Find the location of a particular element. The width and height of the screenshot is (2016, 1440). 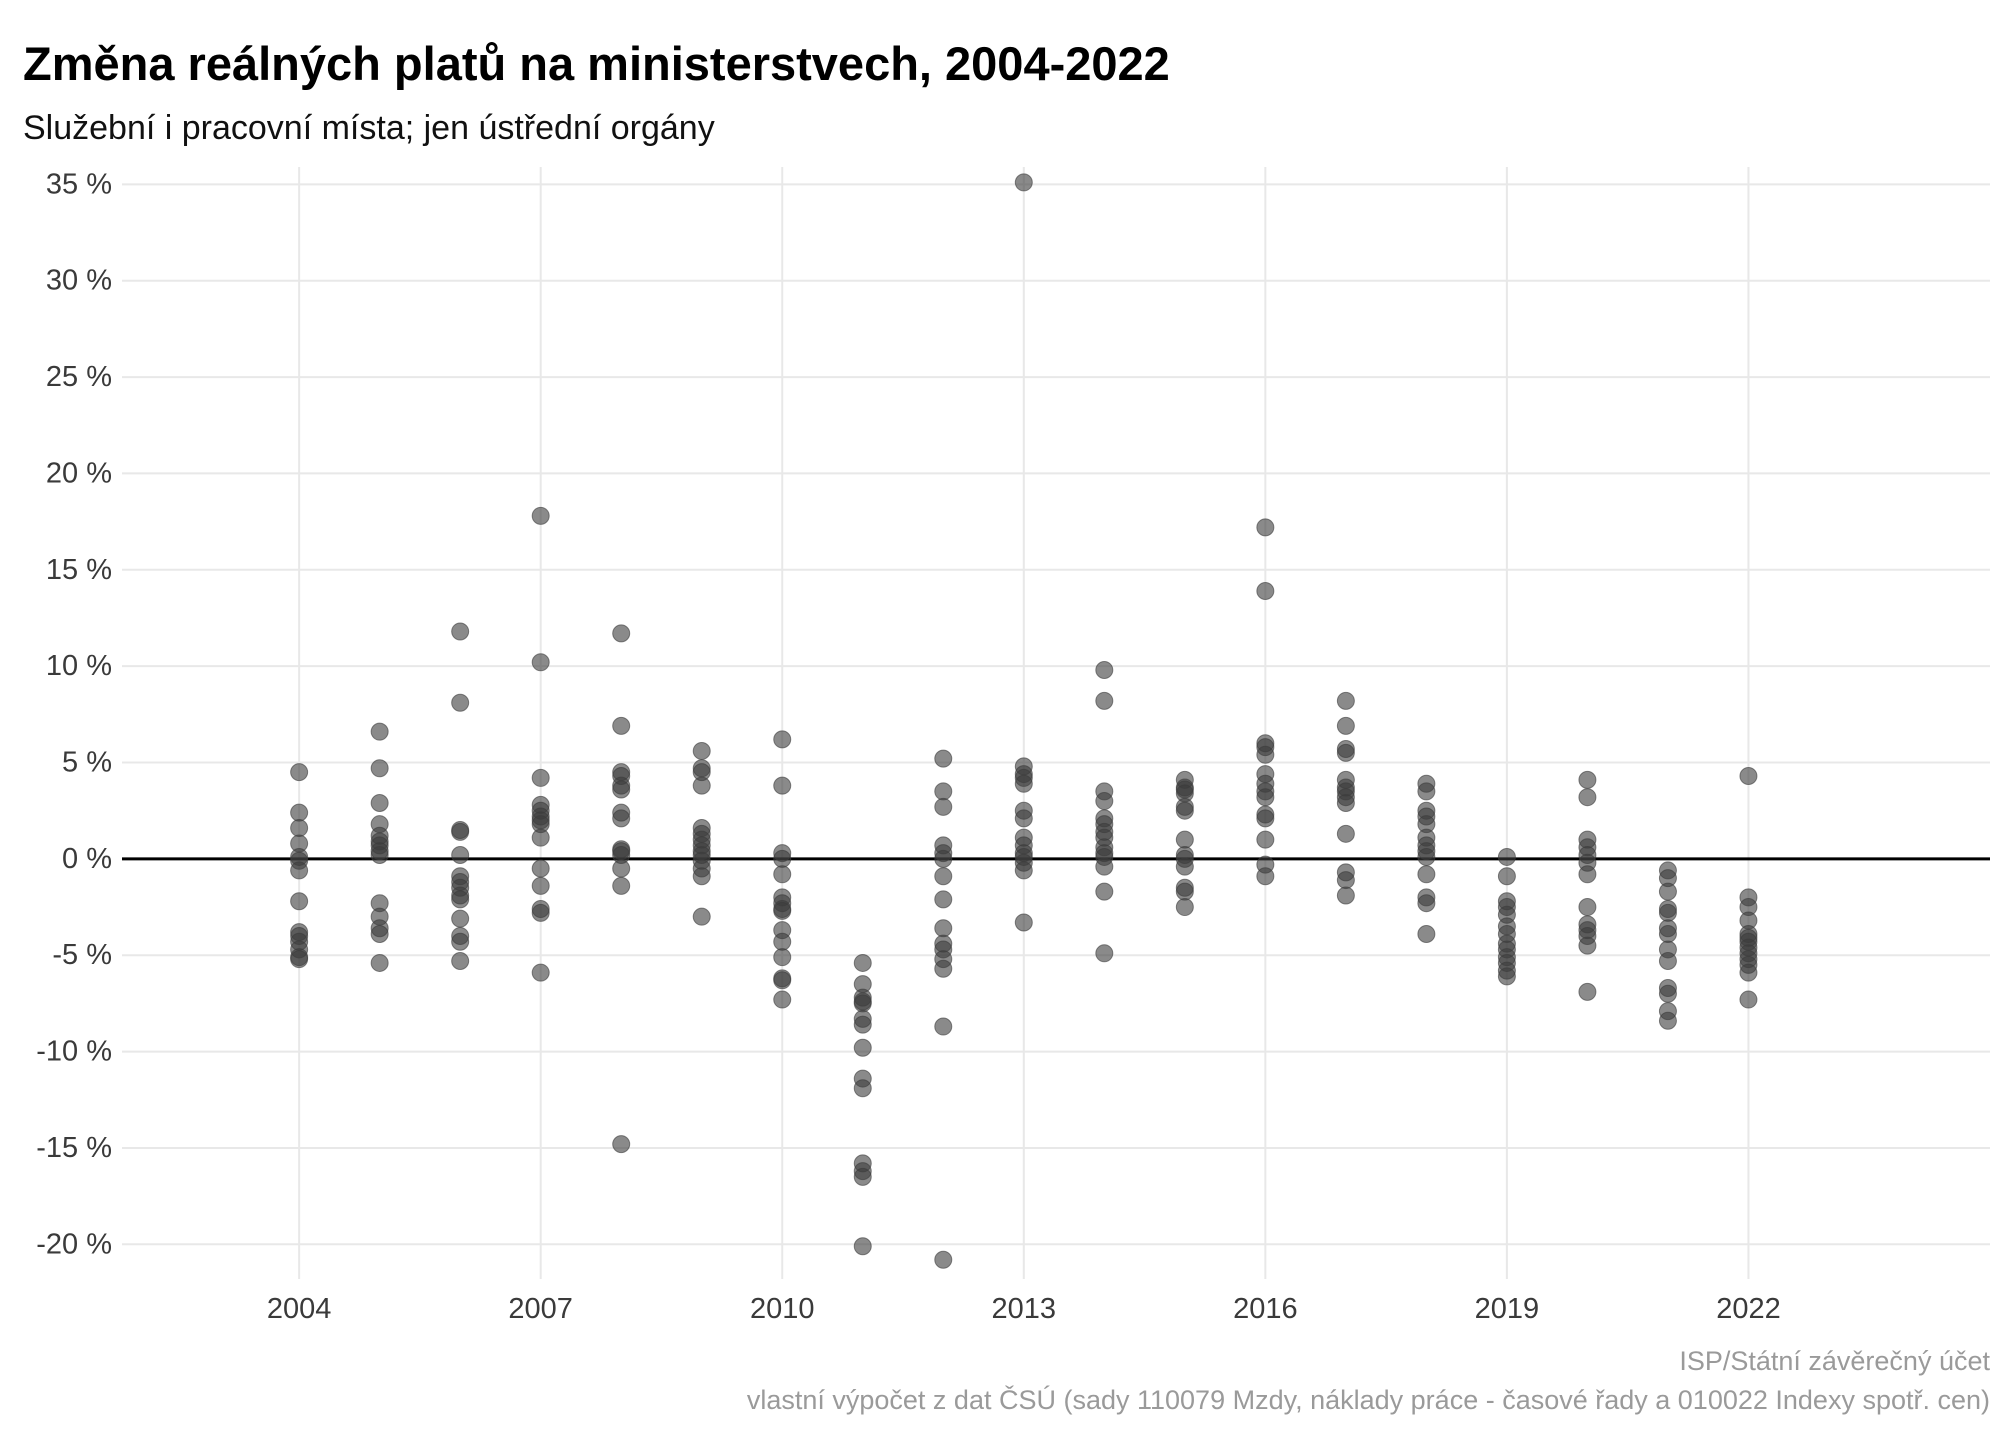

y-tick-label: 25 % is located at coordinates (79, 377).